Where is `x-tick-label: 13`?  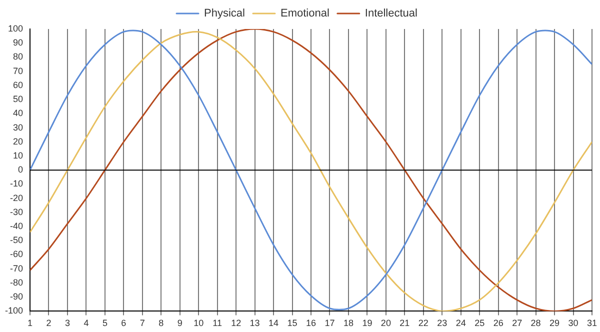
x-tick-label: 13 is located at coordinates (255, 323).